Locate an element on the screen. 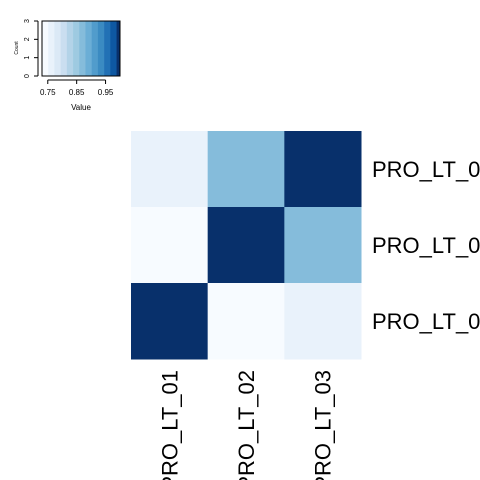 The image size is (480, 480). heatmap-cell-r2-c2 is located at coordinates (246, 245).